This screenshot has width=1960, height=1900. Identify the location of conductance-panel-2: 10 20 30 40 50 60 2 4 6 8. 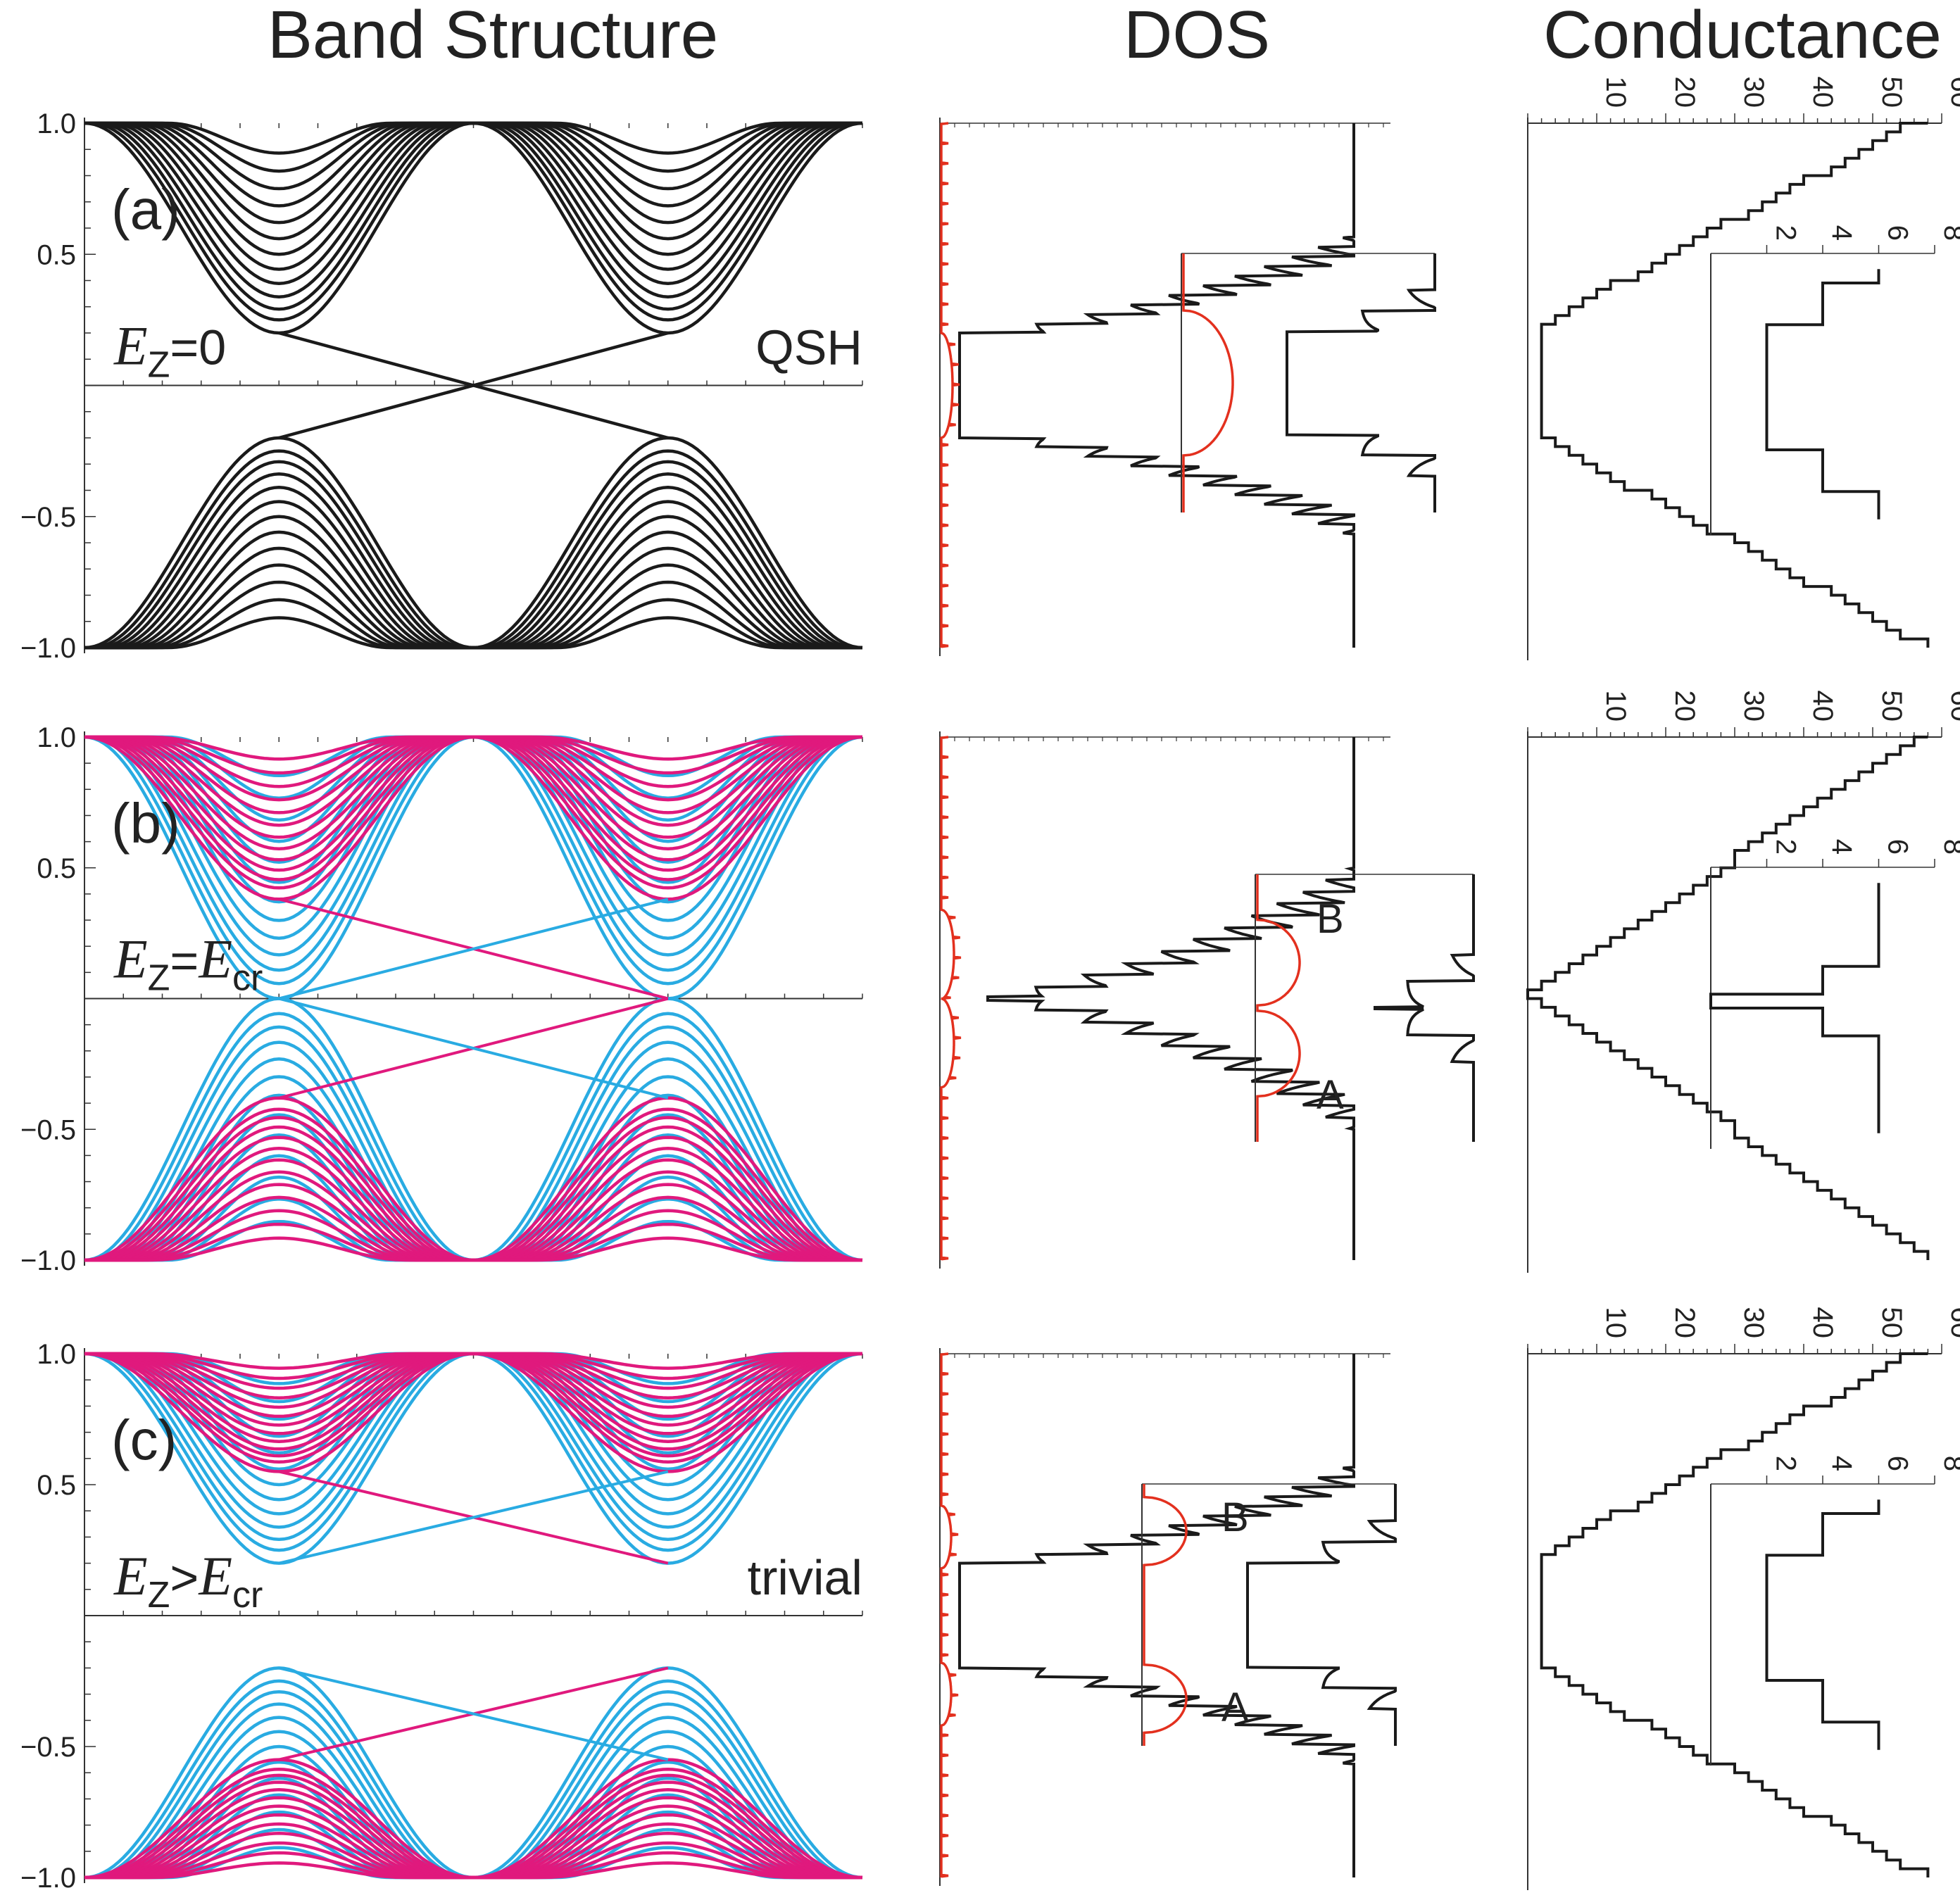
(1743, 982).